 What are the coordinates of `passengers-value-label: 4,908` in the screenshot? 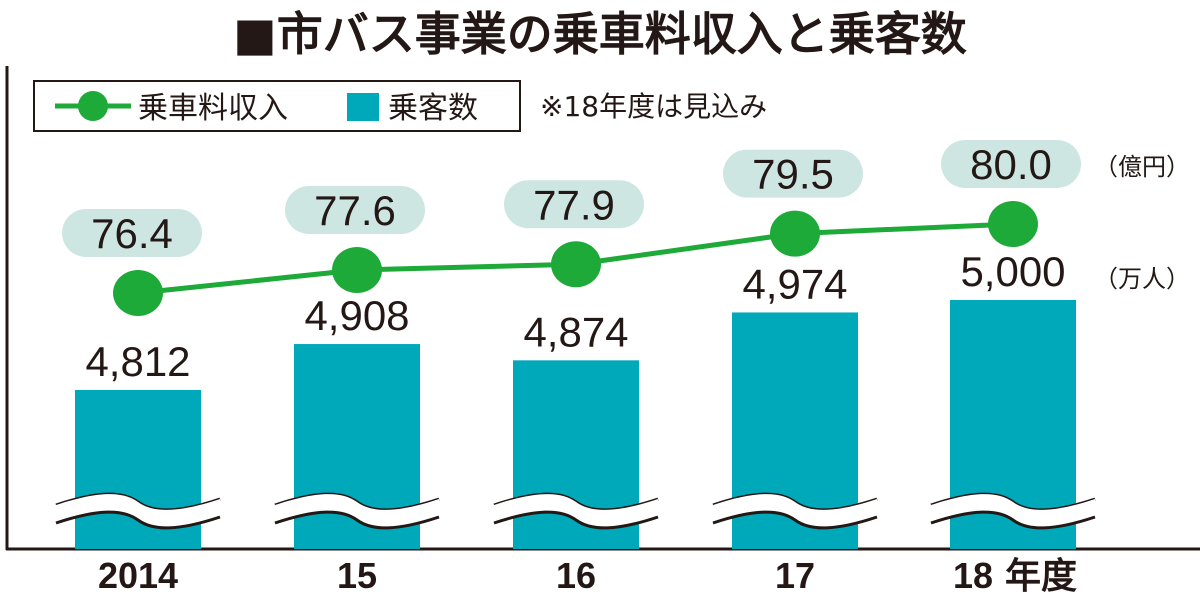 It's located at (356, 315).